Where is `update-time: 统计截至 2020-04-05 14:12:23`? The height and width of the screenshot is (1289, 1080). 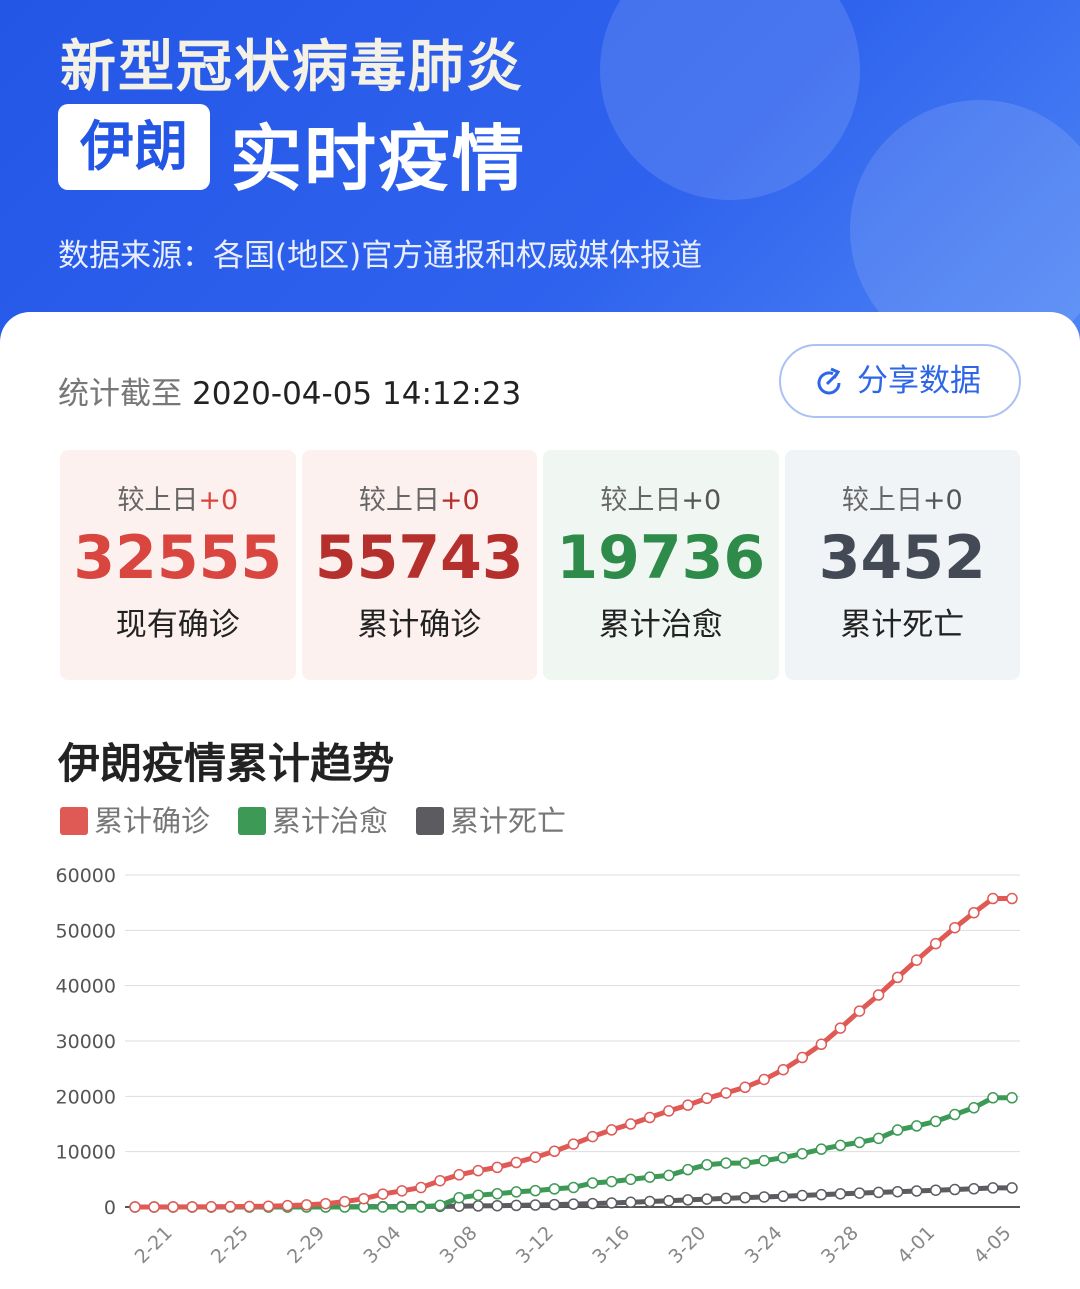
update-time: 统计截至 2020-04-05 14:12:23 is located at coordinates (289, 390).